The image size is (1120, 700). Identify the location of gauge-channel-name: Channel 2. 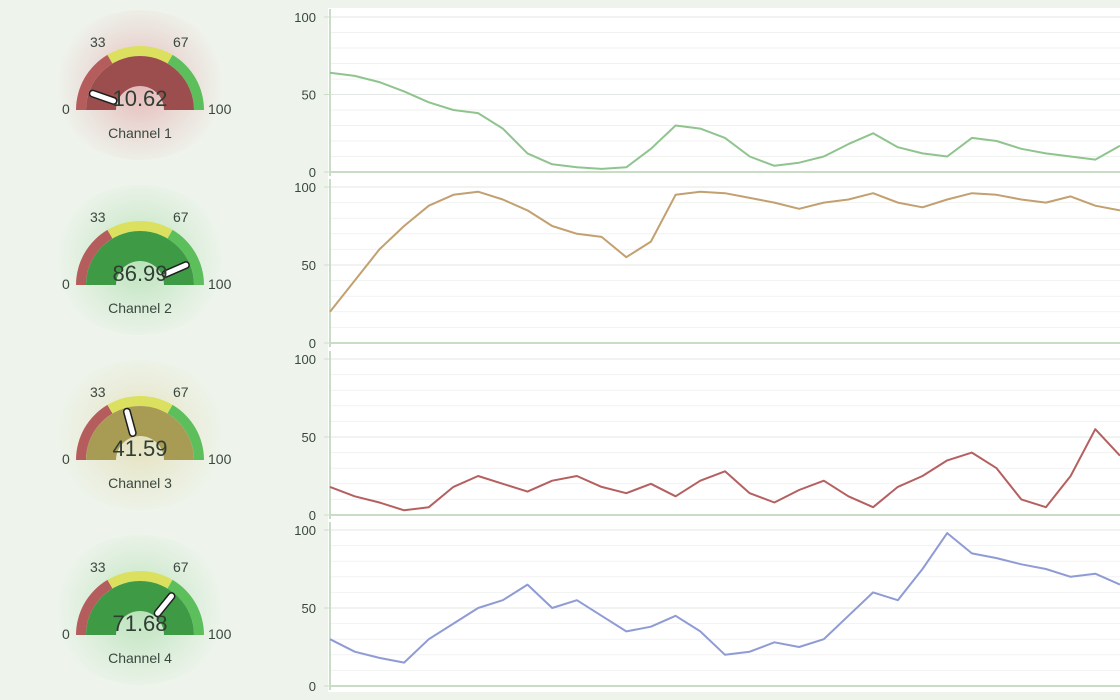
(140, 308).